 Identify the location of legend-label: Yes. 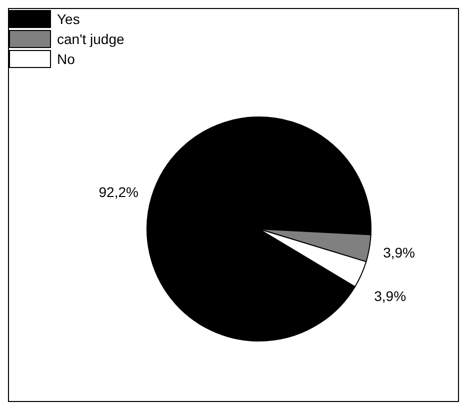
(68, 19).